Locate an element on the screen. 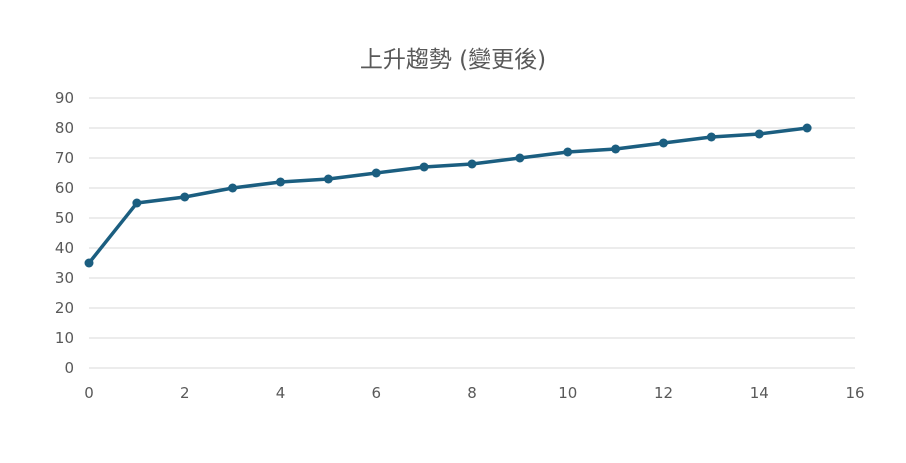  y-tick-label: 50 is located at coordinates (64, 218).